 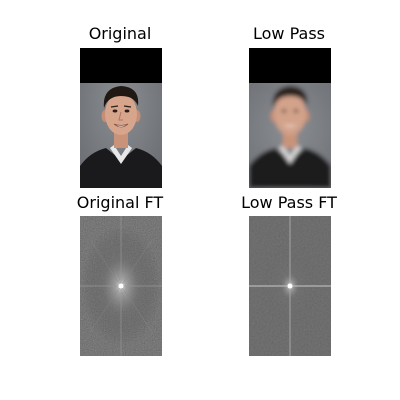 I want to click on original-ft-image, so click(x=121, y=286).